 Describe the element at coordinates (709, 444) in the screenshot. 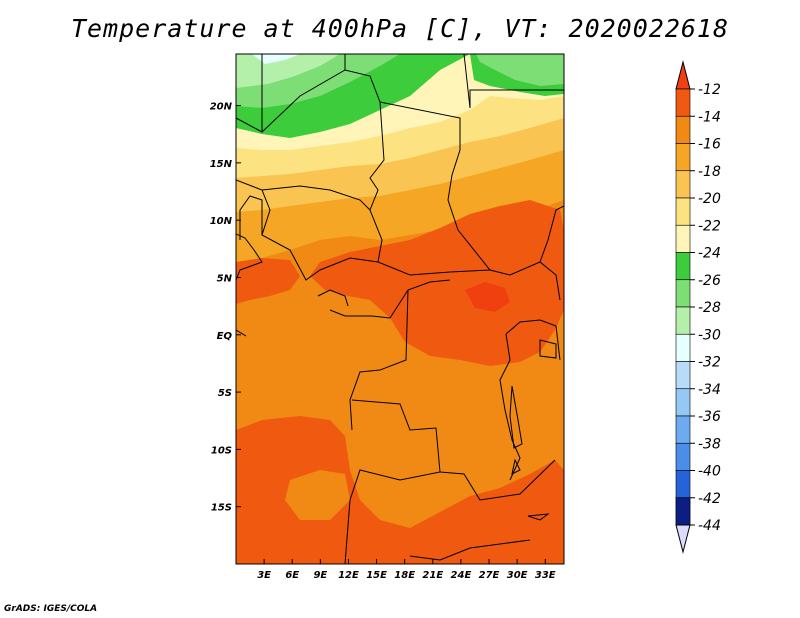

I see `colorbar-level-label: -38` at that location.